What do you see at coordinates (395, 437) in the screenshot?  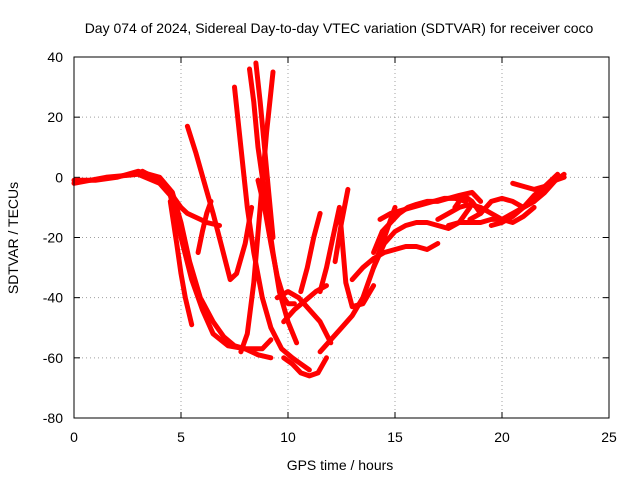 I see `x-tick-label: 15` at bounding box center [395, 437].